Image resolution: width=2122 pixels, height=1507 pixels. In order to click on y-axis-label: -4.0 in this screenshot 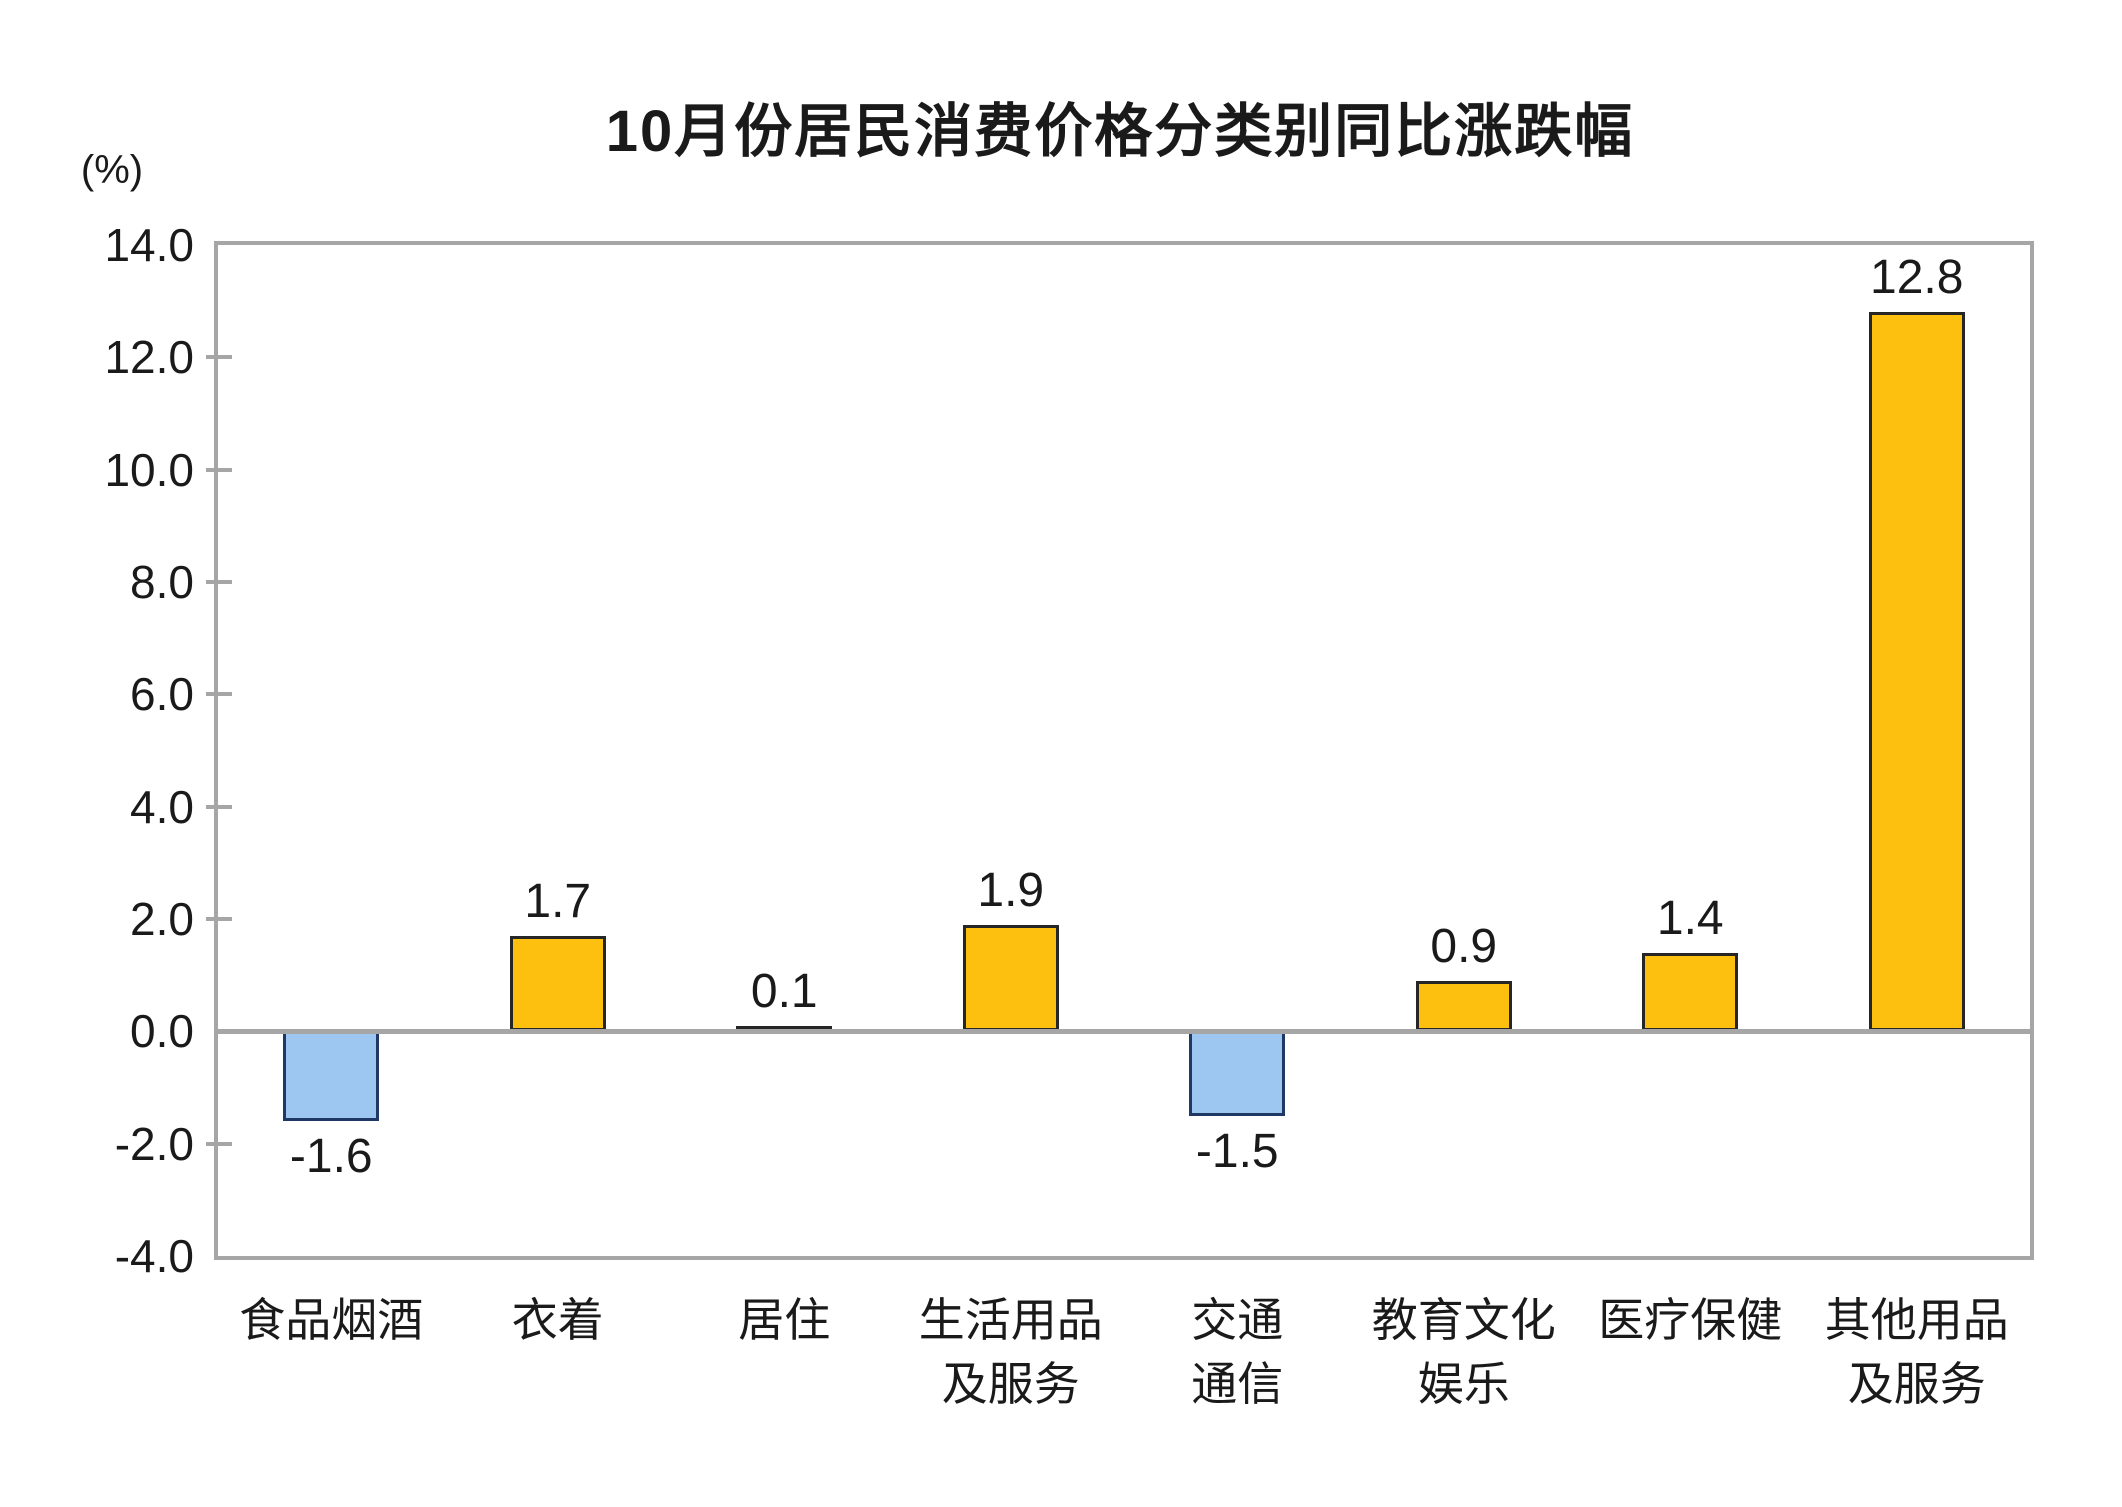, I will do `click(154, 1256)`.